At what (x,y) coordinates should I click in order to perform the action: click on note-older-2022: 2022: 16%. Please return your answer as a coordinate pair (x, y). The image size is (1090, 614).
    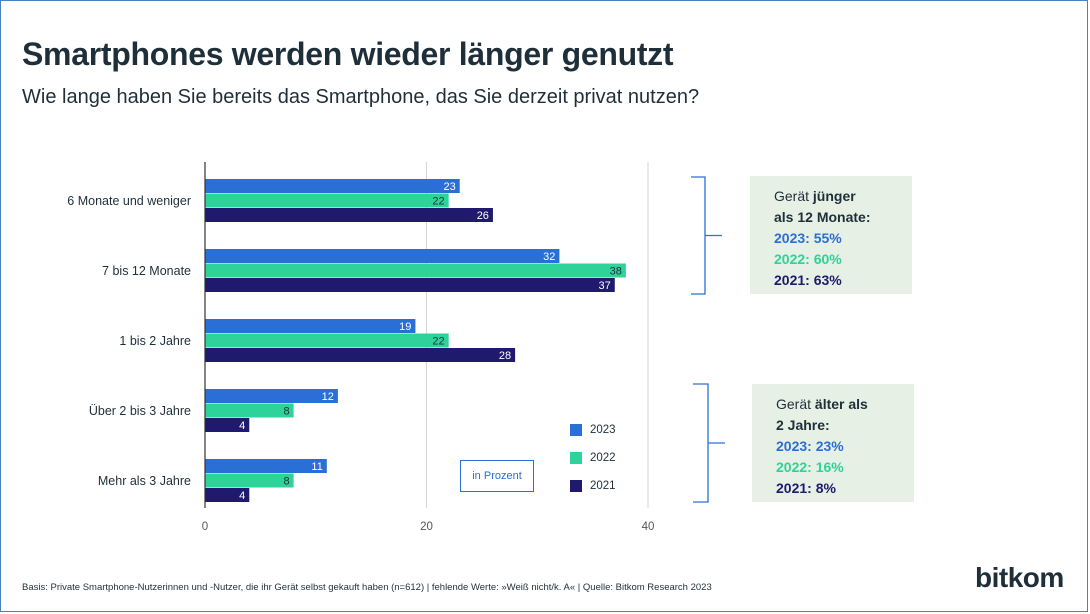
    Looking at the image, I should click on (810, 467).